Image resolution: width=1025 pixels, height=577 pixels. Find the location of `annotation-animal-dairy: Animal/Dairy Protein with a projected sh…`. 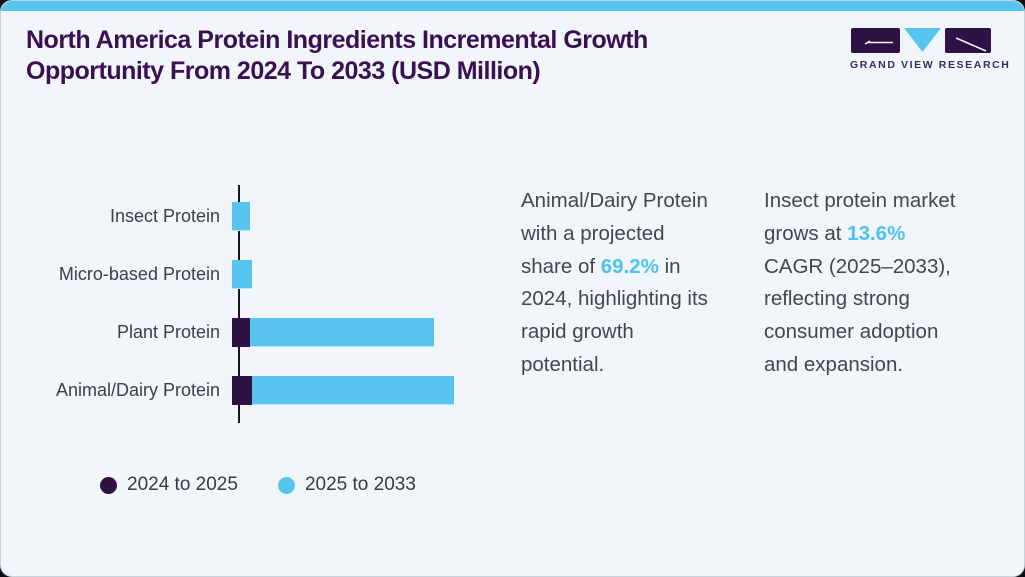

annotation-animal-dairy: Animal/Dairy Protein with a projected sh… is located at coordinates (620, 283).